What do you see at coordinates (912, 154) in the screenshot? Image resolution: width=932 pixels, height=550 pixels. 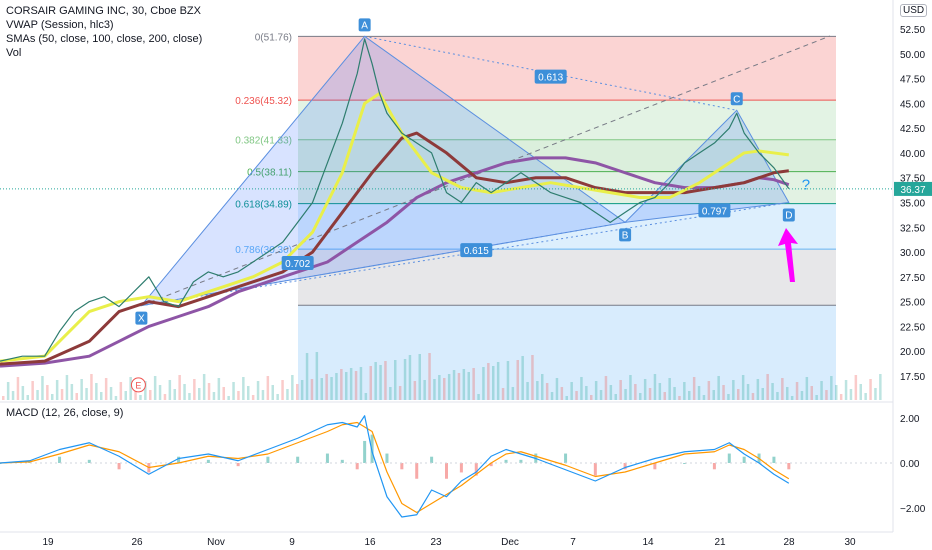 I see `y-tick-label: 40.00` at bounding box center [912, 154].